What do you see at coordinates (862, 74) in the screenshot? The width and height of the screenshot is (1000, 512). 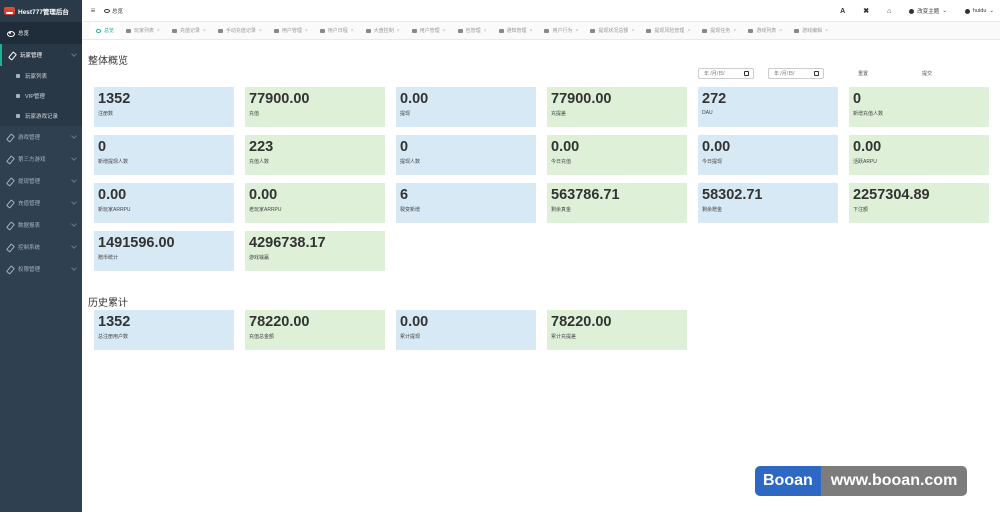 I see `reset-button: 重置` at bounding box center [862, 74].